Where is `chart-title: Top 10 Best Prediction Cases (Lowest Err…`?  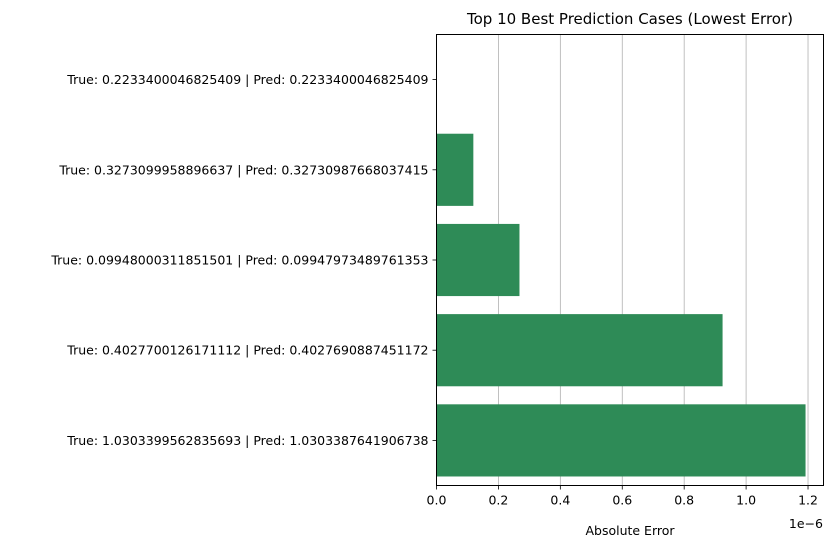
chart-title: Top 10 Best Prediction Cases (Lowest Err… is located at coordinates (629, 19).